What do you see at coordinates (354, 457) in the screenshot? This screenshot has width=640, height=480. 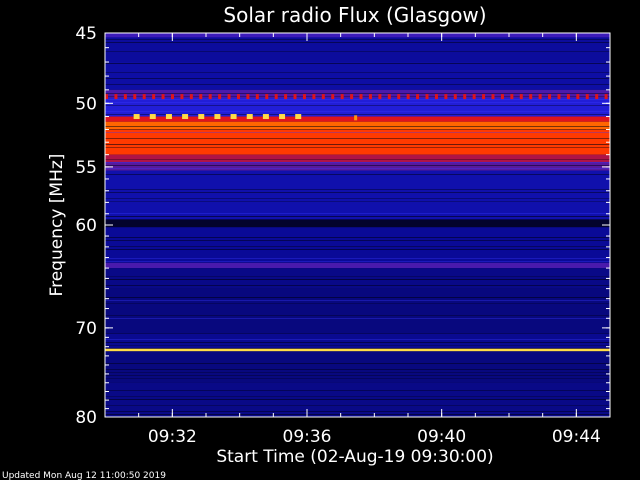 I see `x-axis-label: Start Time (02-Aug-19 09:30:00)` at bounding box center [354, 457].